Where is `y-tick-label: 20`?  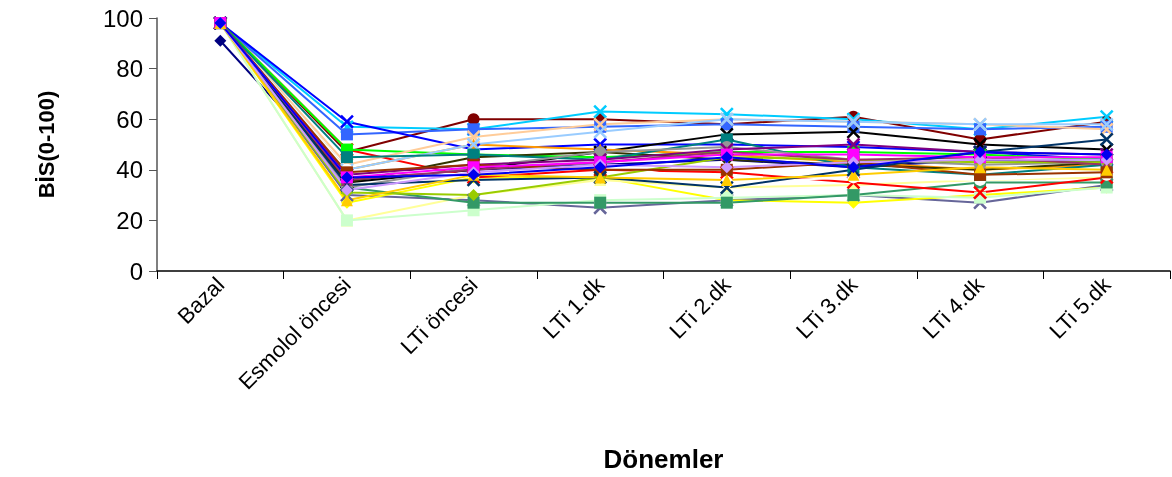 y-tick-label: 20 is located at coordinates (129, 220).